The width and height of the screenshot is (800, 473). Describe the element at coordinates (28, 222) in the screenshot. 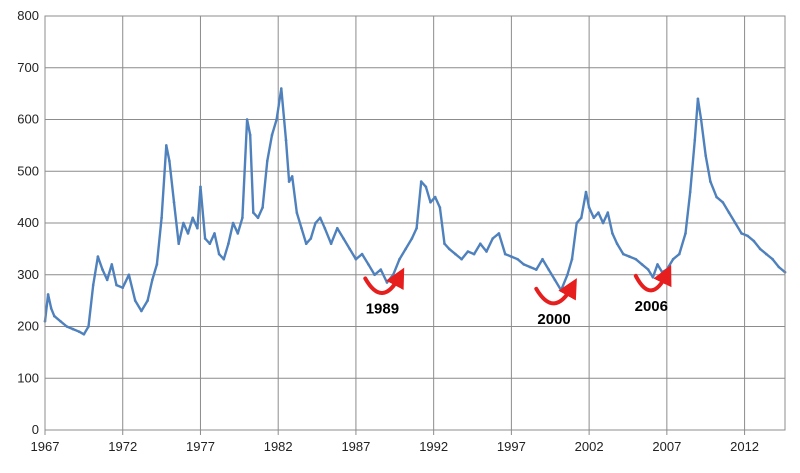

I see `y-tick-label: 400` at that location.